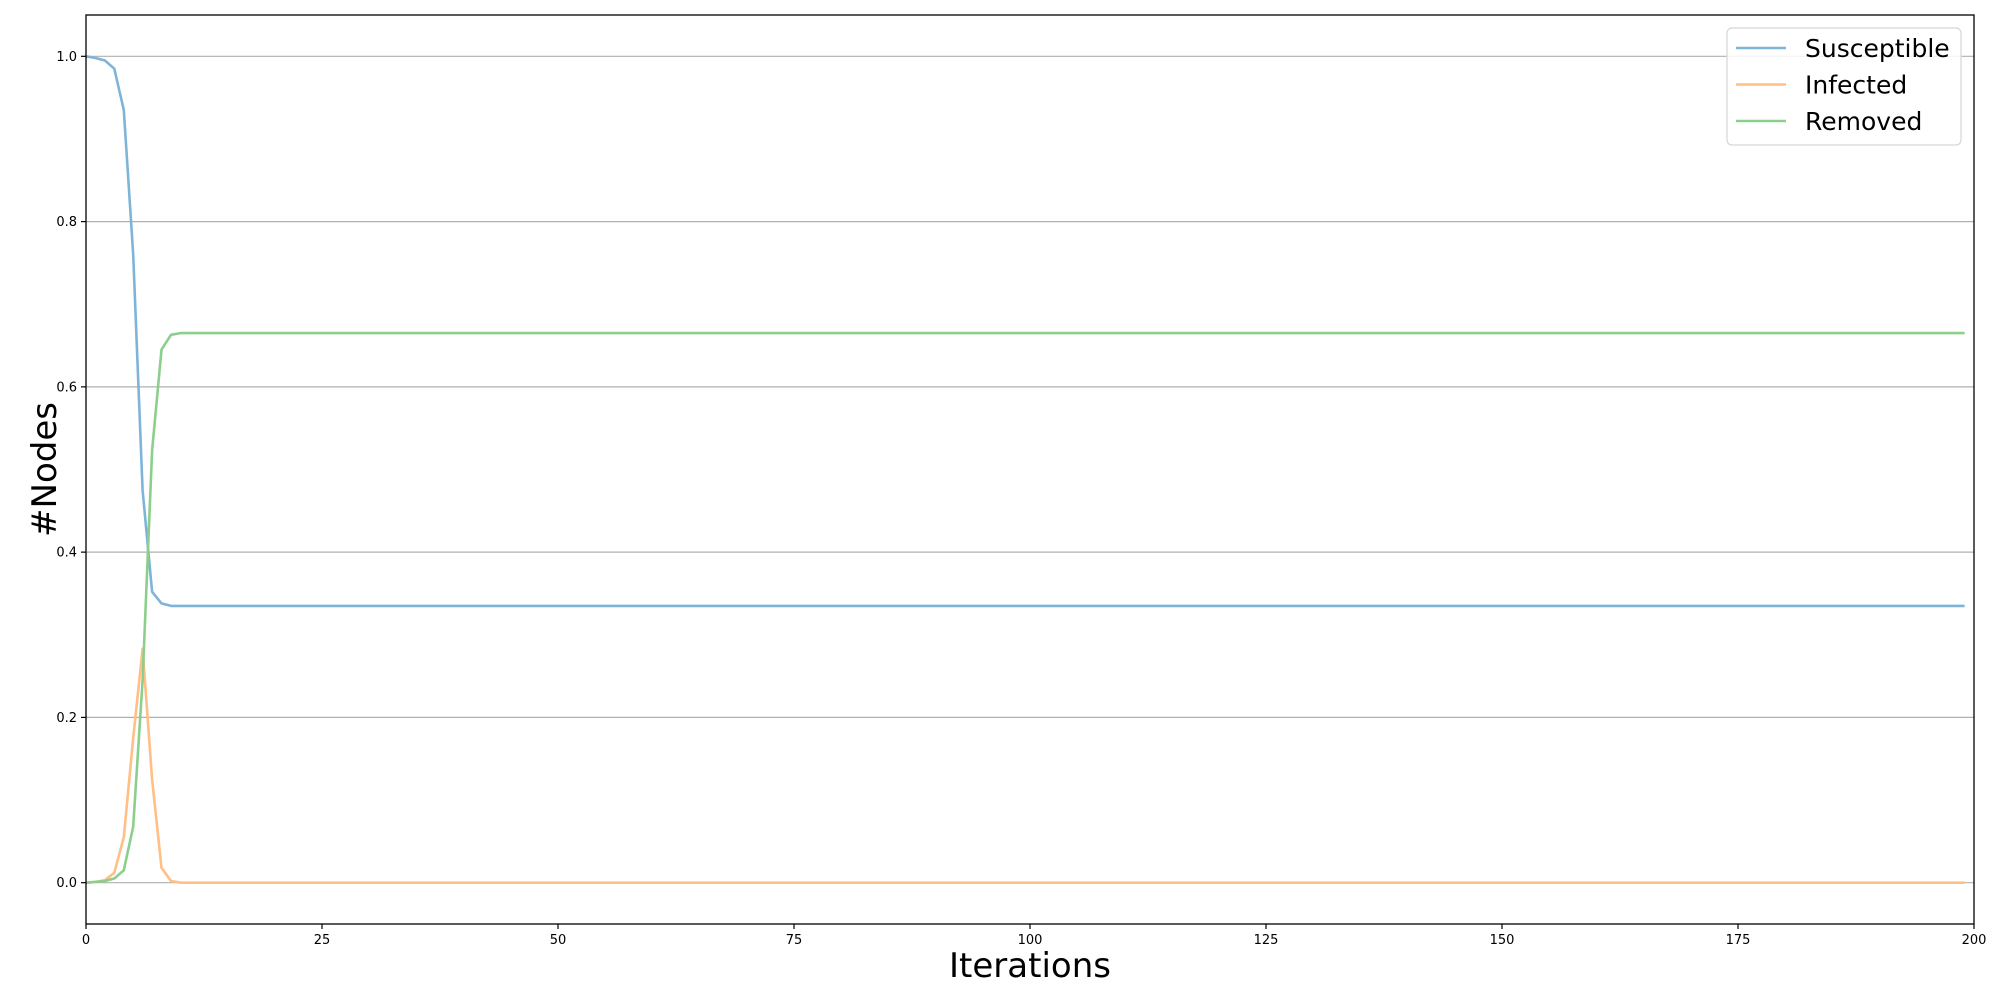 The height and width of the screenshot is (1005, 2000). I want to click on legend: Susceptible Infected Removed, so click(1844, 86).